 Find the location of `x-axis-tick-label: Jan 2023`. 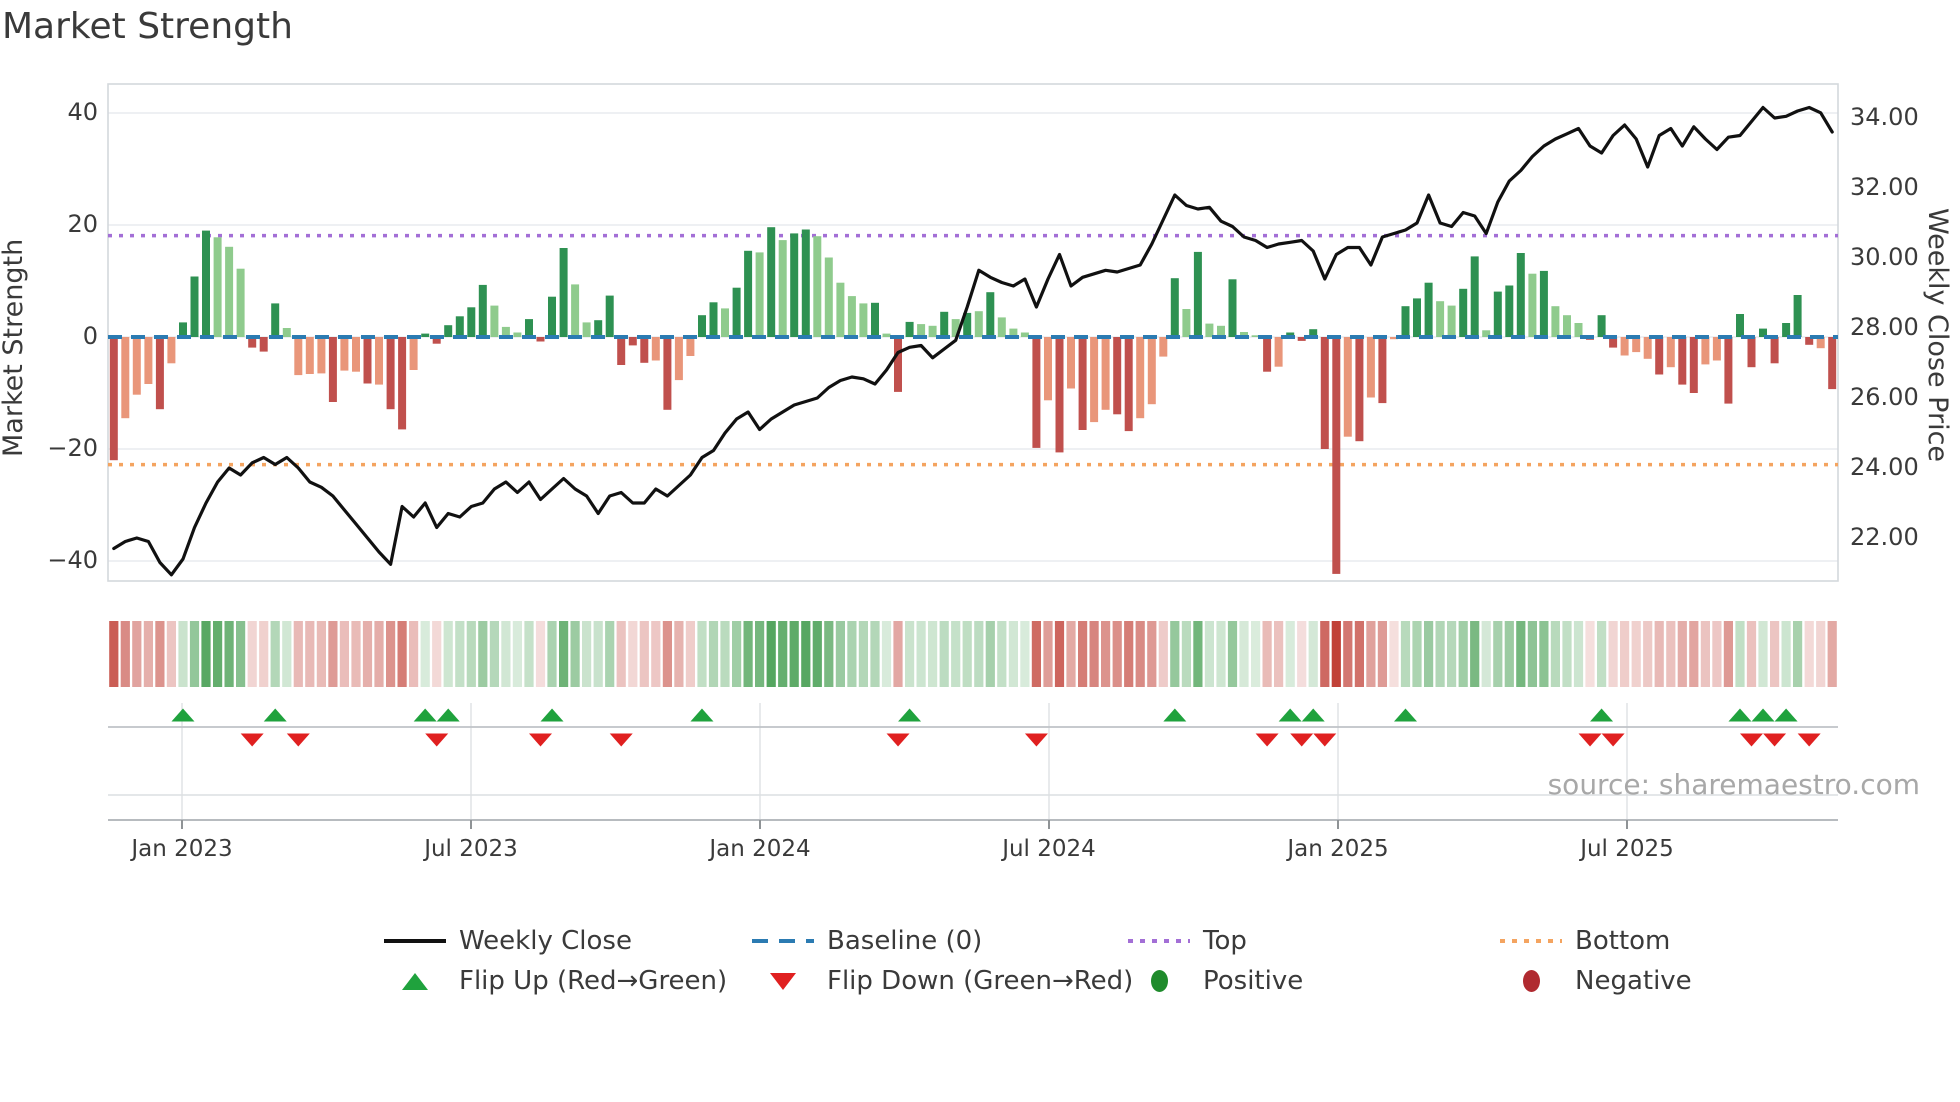

x-axis-tick-label: Jan 2023 is located at coordinates (182, 849).